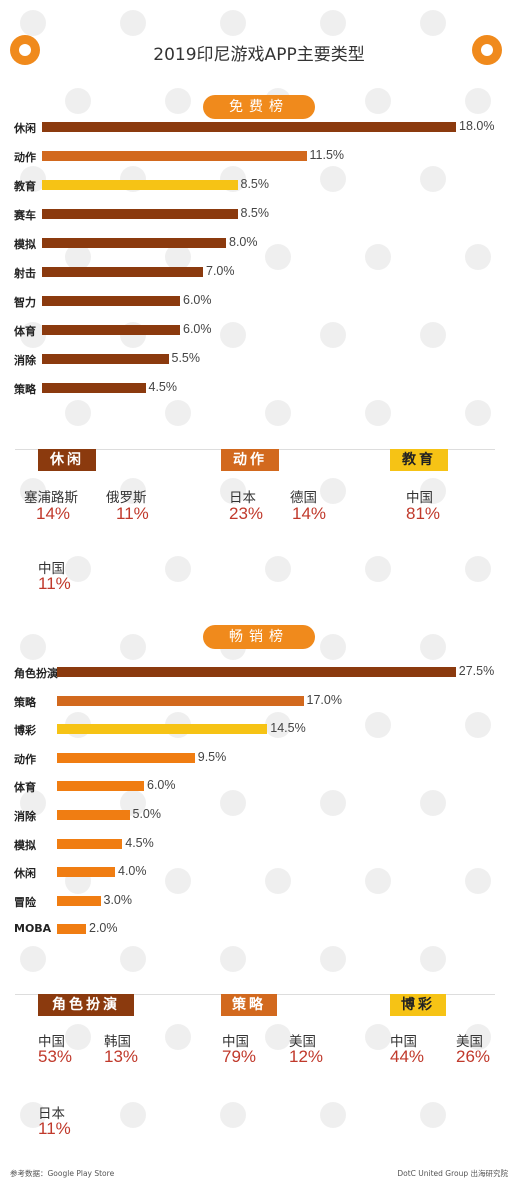 This screenshot has height=1200, width=518. Describe the element at coordinates (147, 814) in the screenshot. I see `value-label: 5.0%` at that location.